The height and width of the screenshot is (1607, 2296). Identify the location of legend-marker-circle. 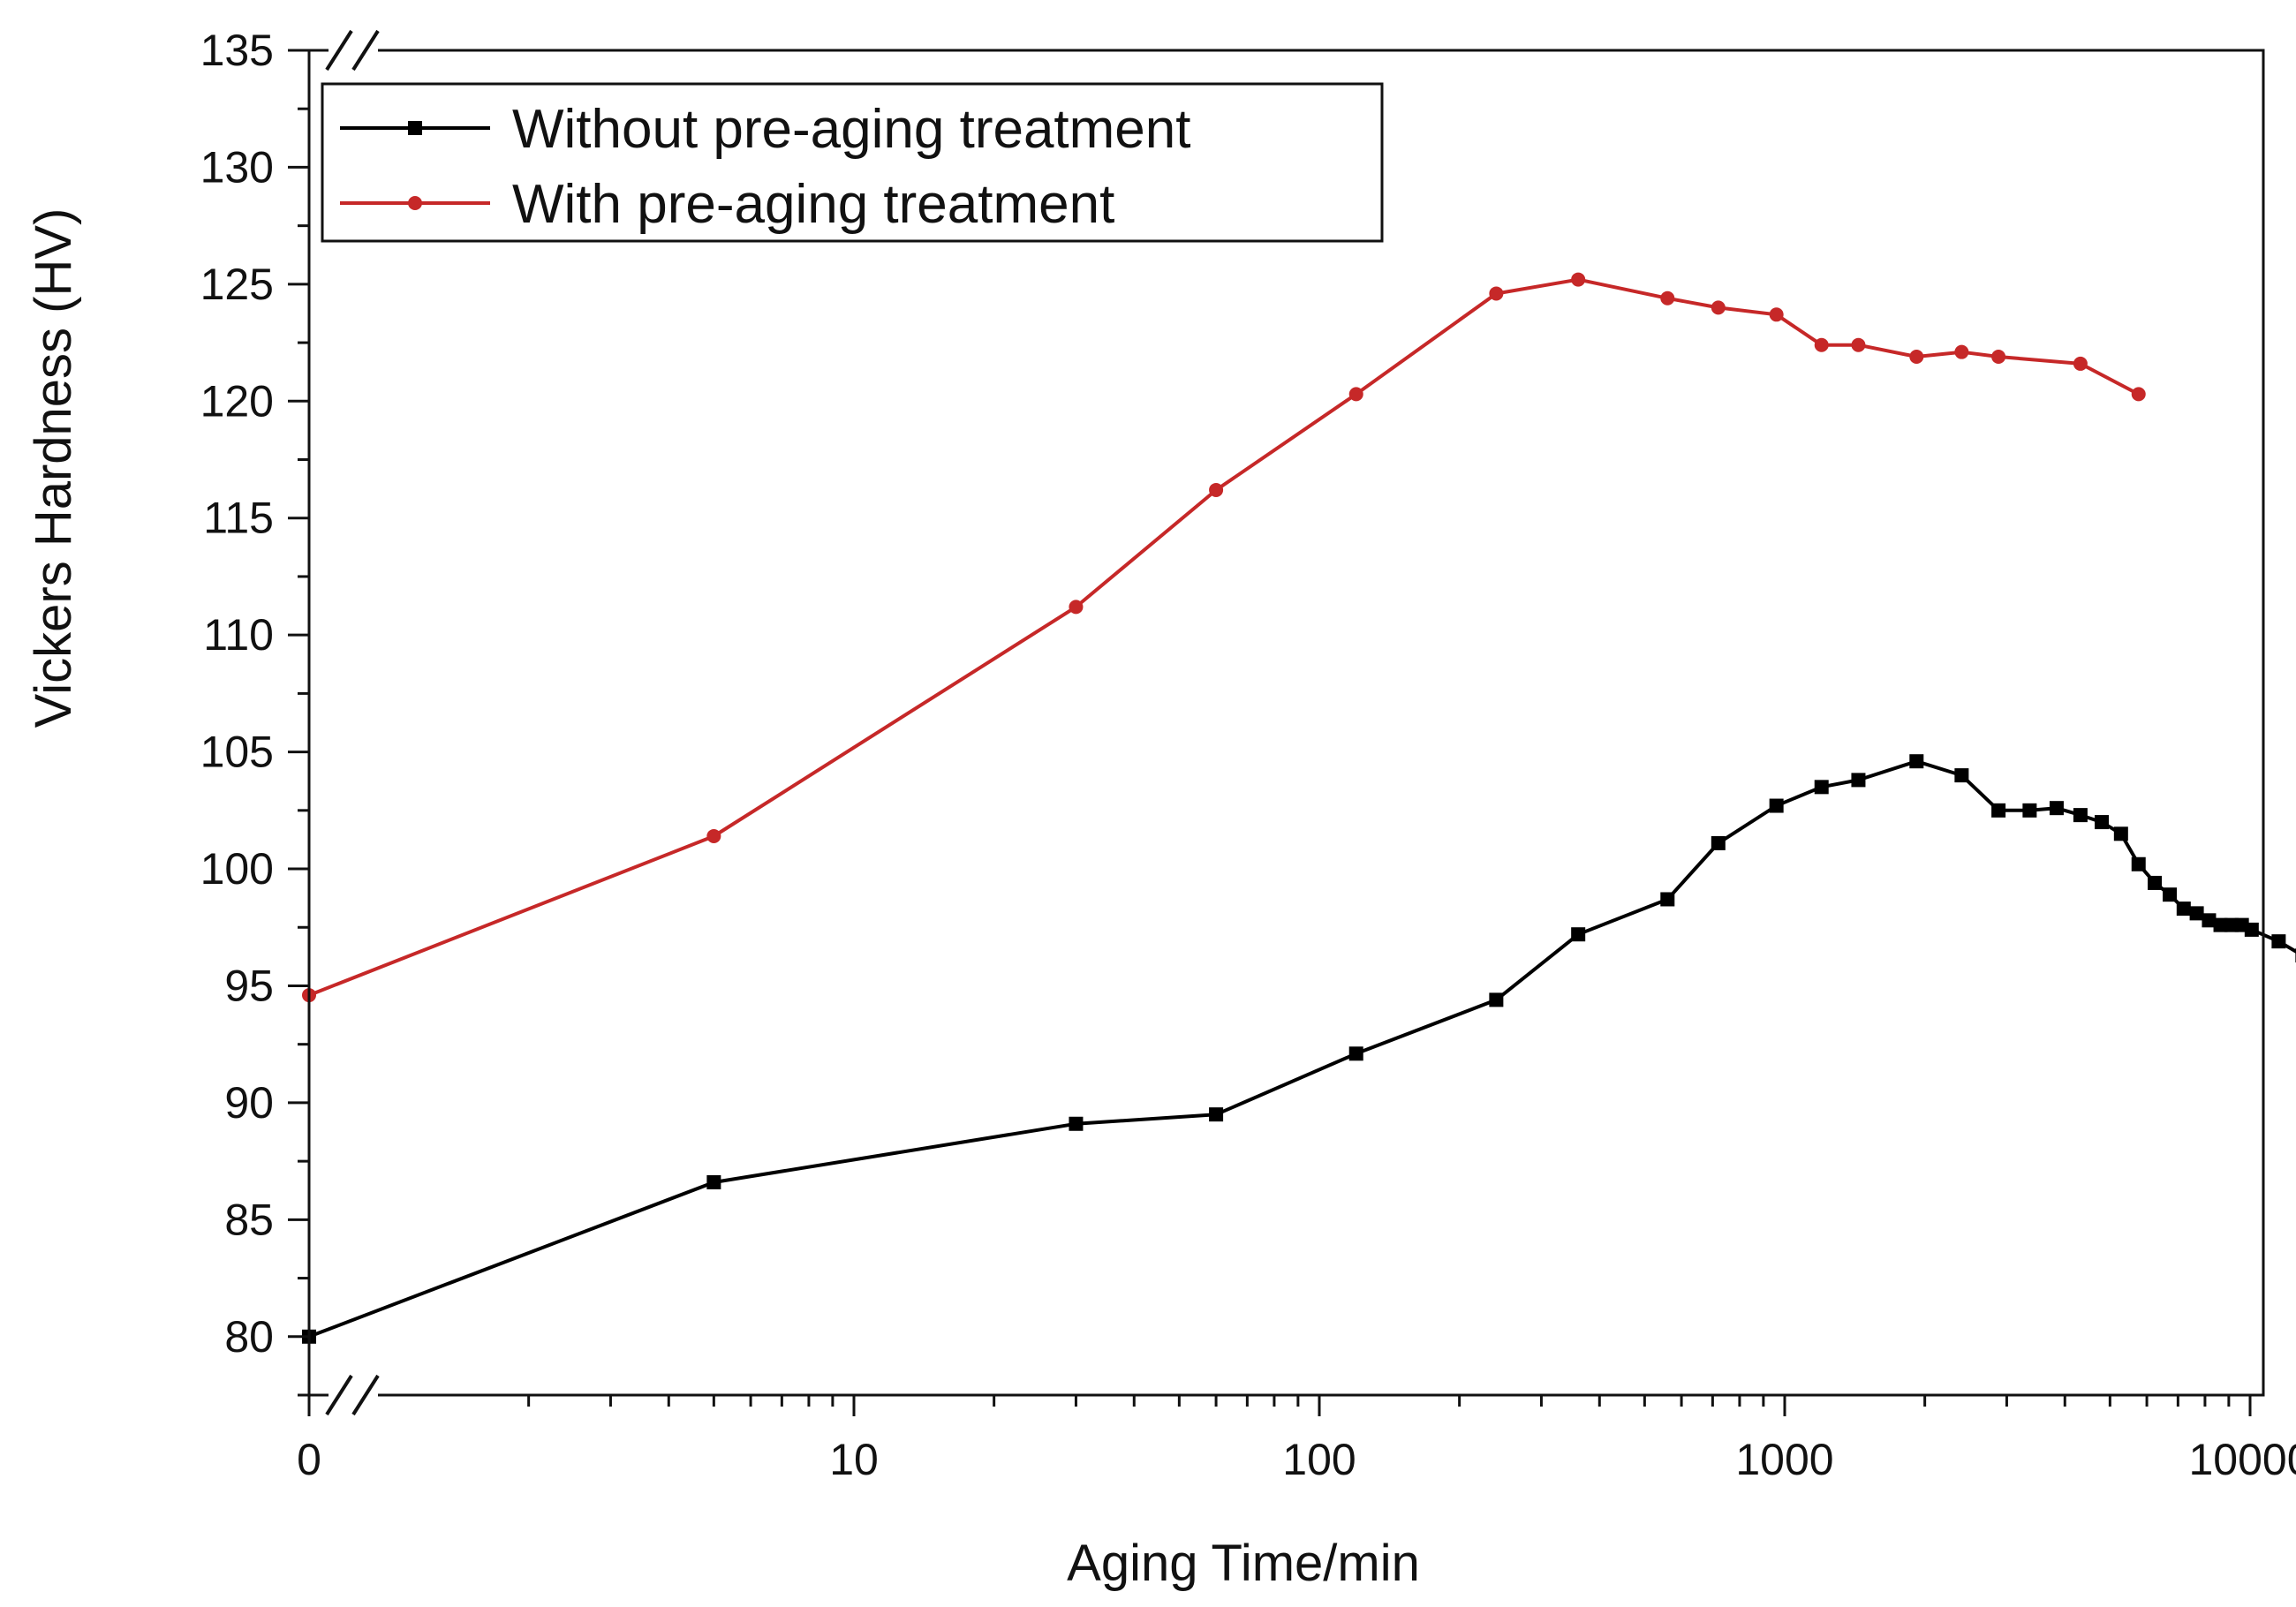
(415, 203).